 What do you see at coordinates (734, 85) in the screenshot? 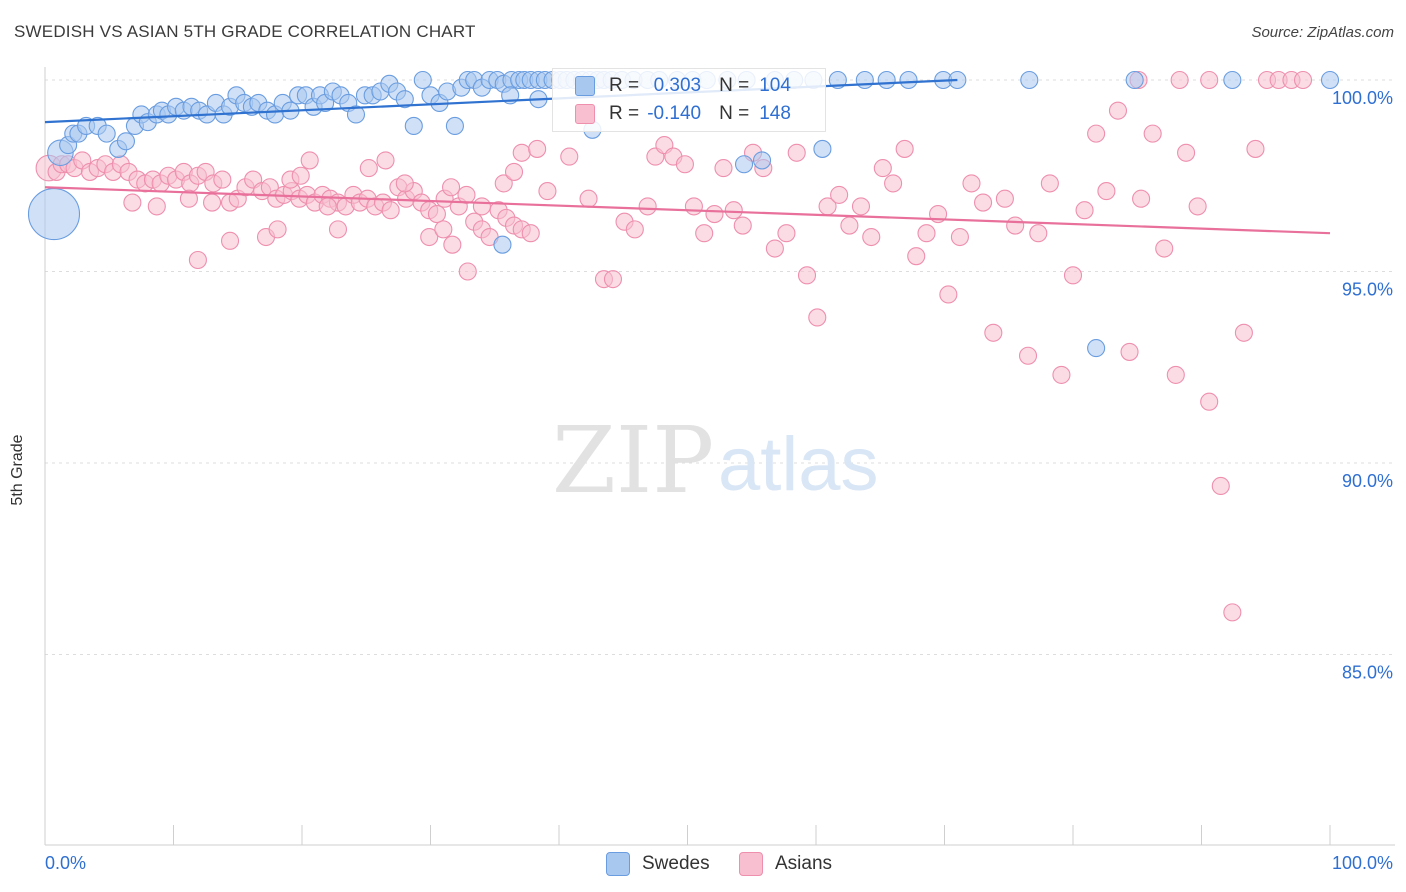
I see `legend-n-label: N =` at bounding box center [734, 85].